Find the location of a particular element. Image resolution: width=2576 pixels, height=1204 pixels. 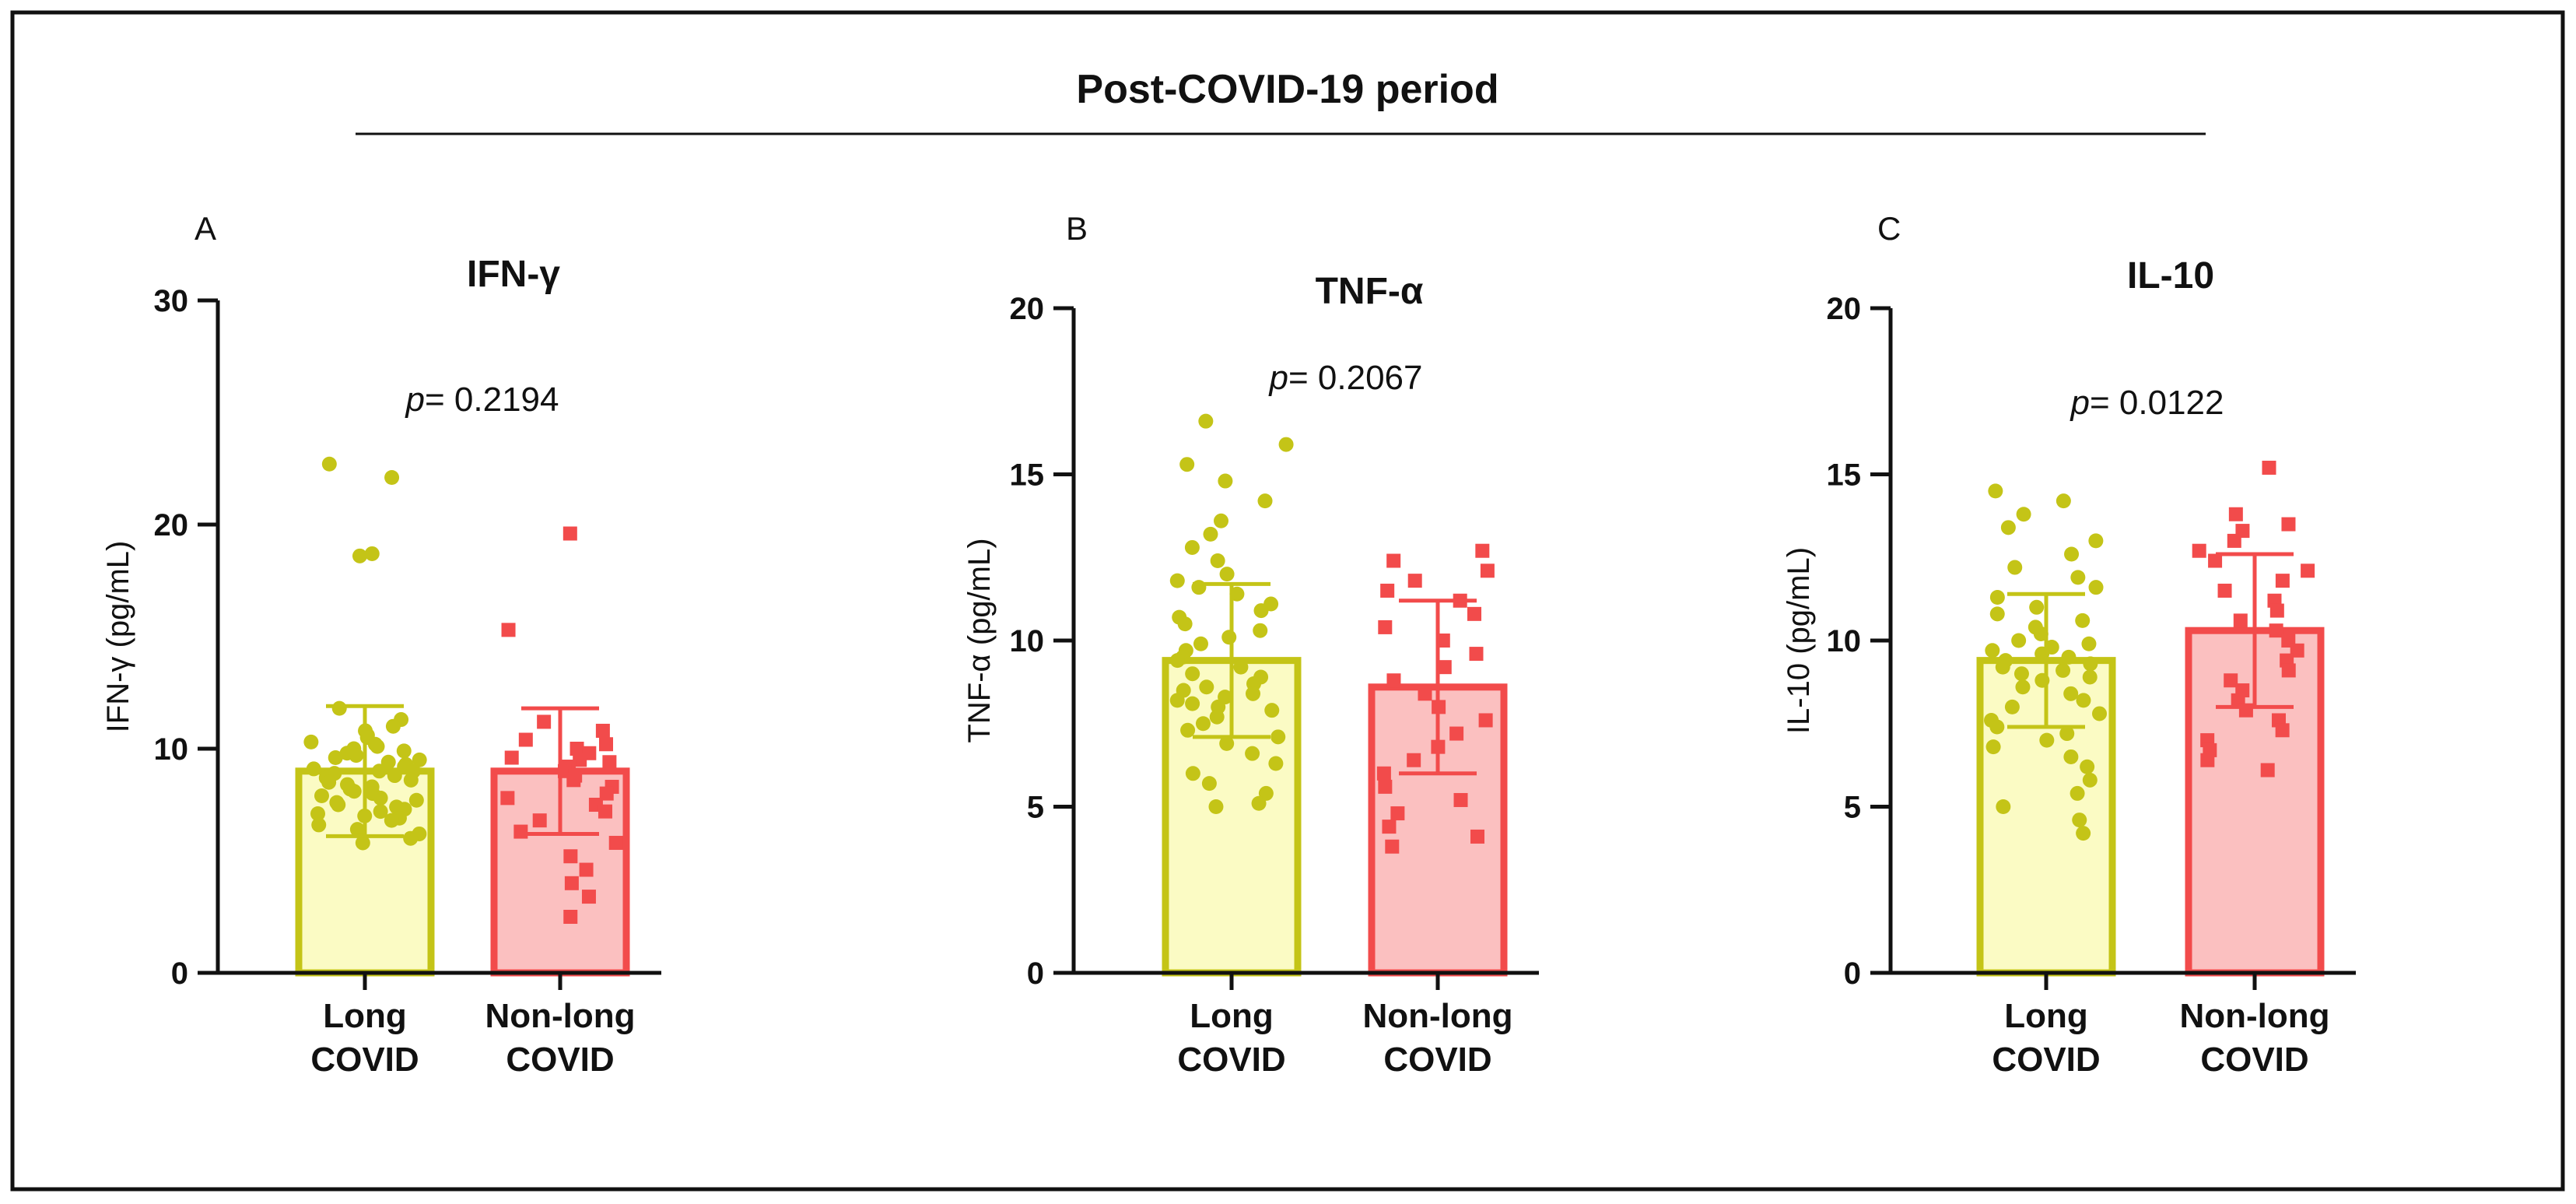

y-tick-label: 30 is located at coordinates (171, 301).